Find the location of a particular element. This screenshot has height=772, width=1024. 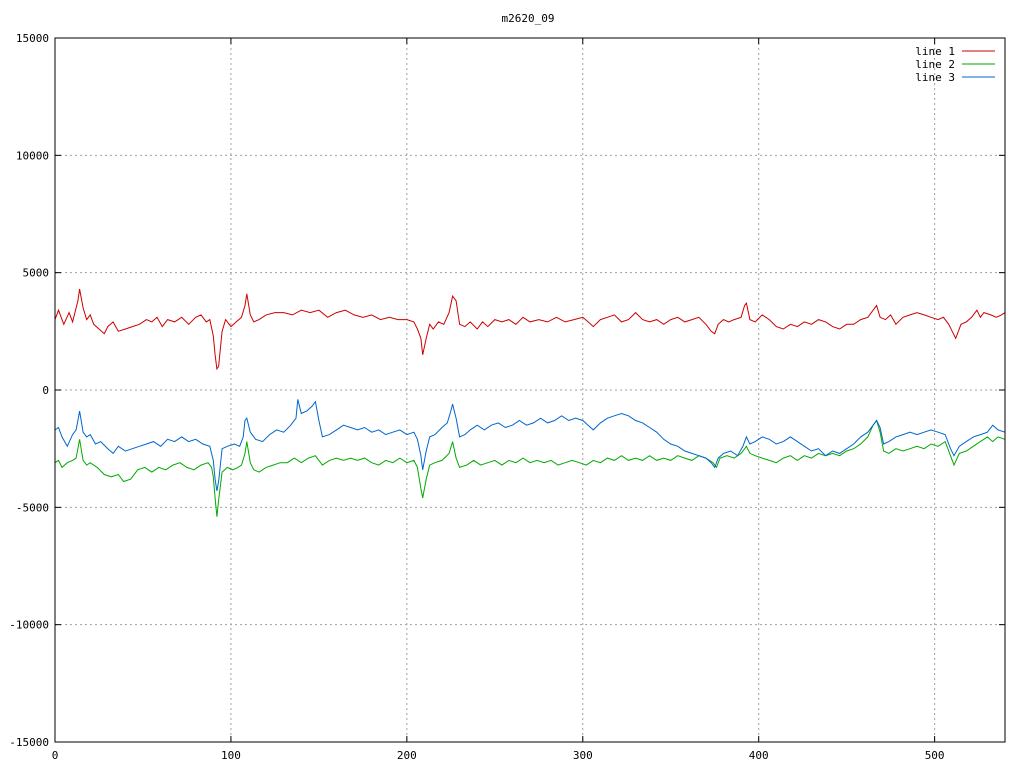

legend-label: line 3 is located at coordinates (935, 77).